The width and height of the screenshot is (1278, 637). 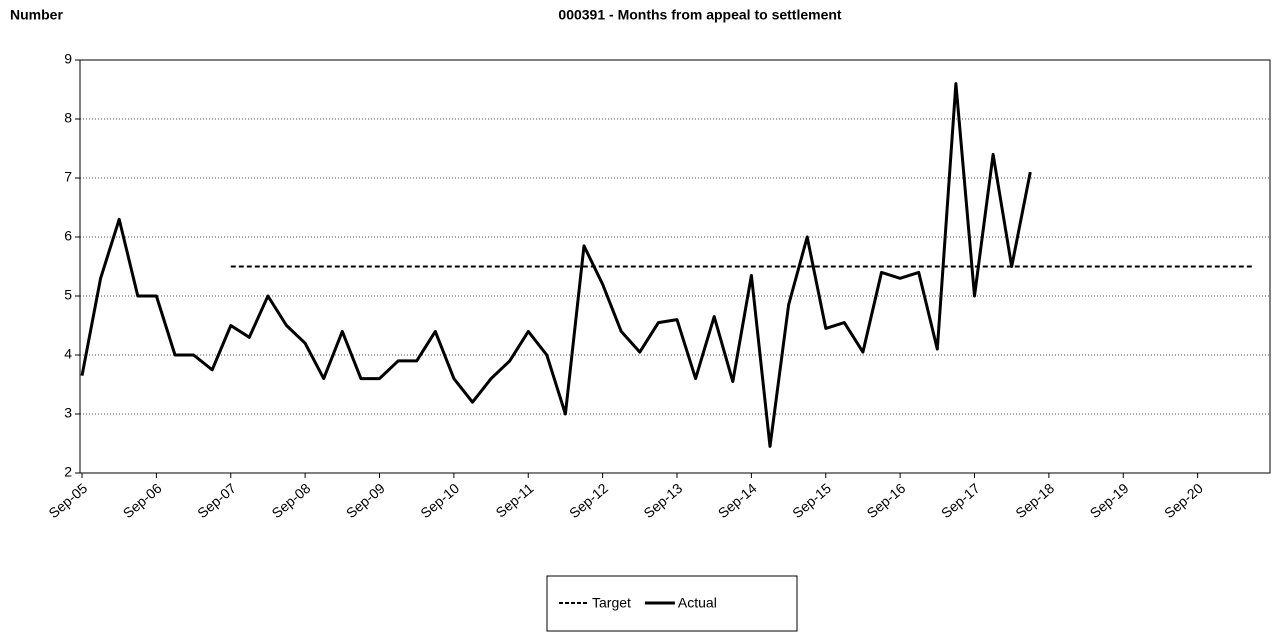 What do you see at coordinates (216, 500) in the screenshot?
I see `x-tick-label: Sep-07` at bounding box center [216, 500].